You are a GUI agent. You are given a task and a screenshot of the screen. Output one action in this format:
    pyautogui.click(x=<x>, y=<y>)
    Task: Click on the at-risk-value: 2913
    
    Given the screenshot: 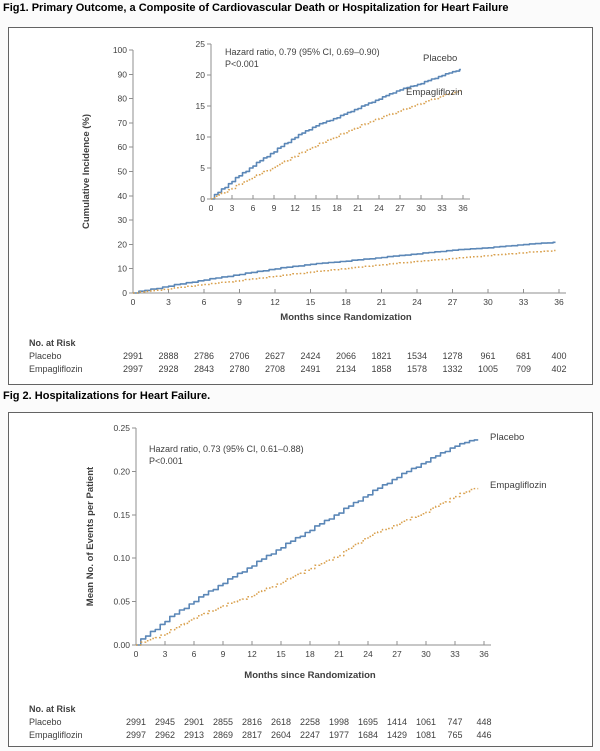 What is the action you would take?
    pyautogui.click(x=194, y=735)
    